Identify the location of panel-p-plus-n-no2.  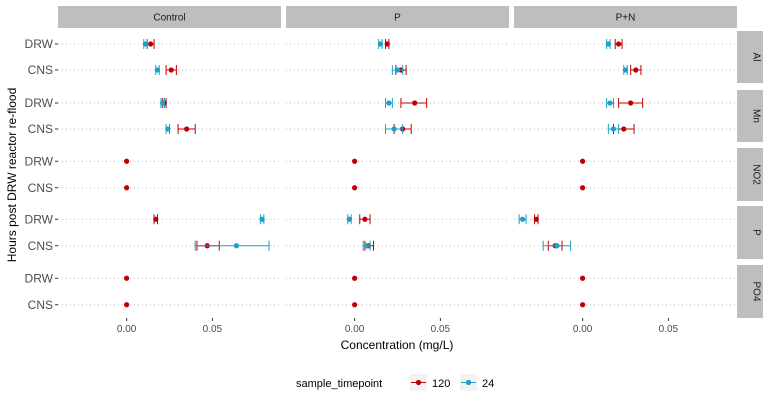
(625, 174).